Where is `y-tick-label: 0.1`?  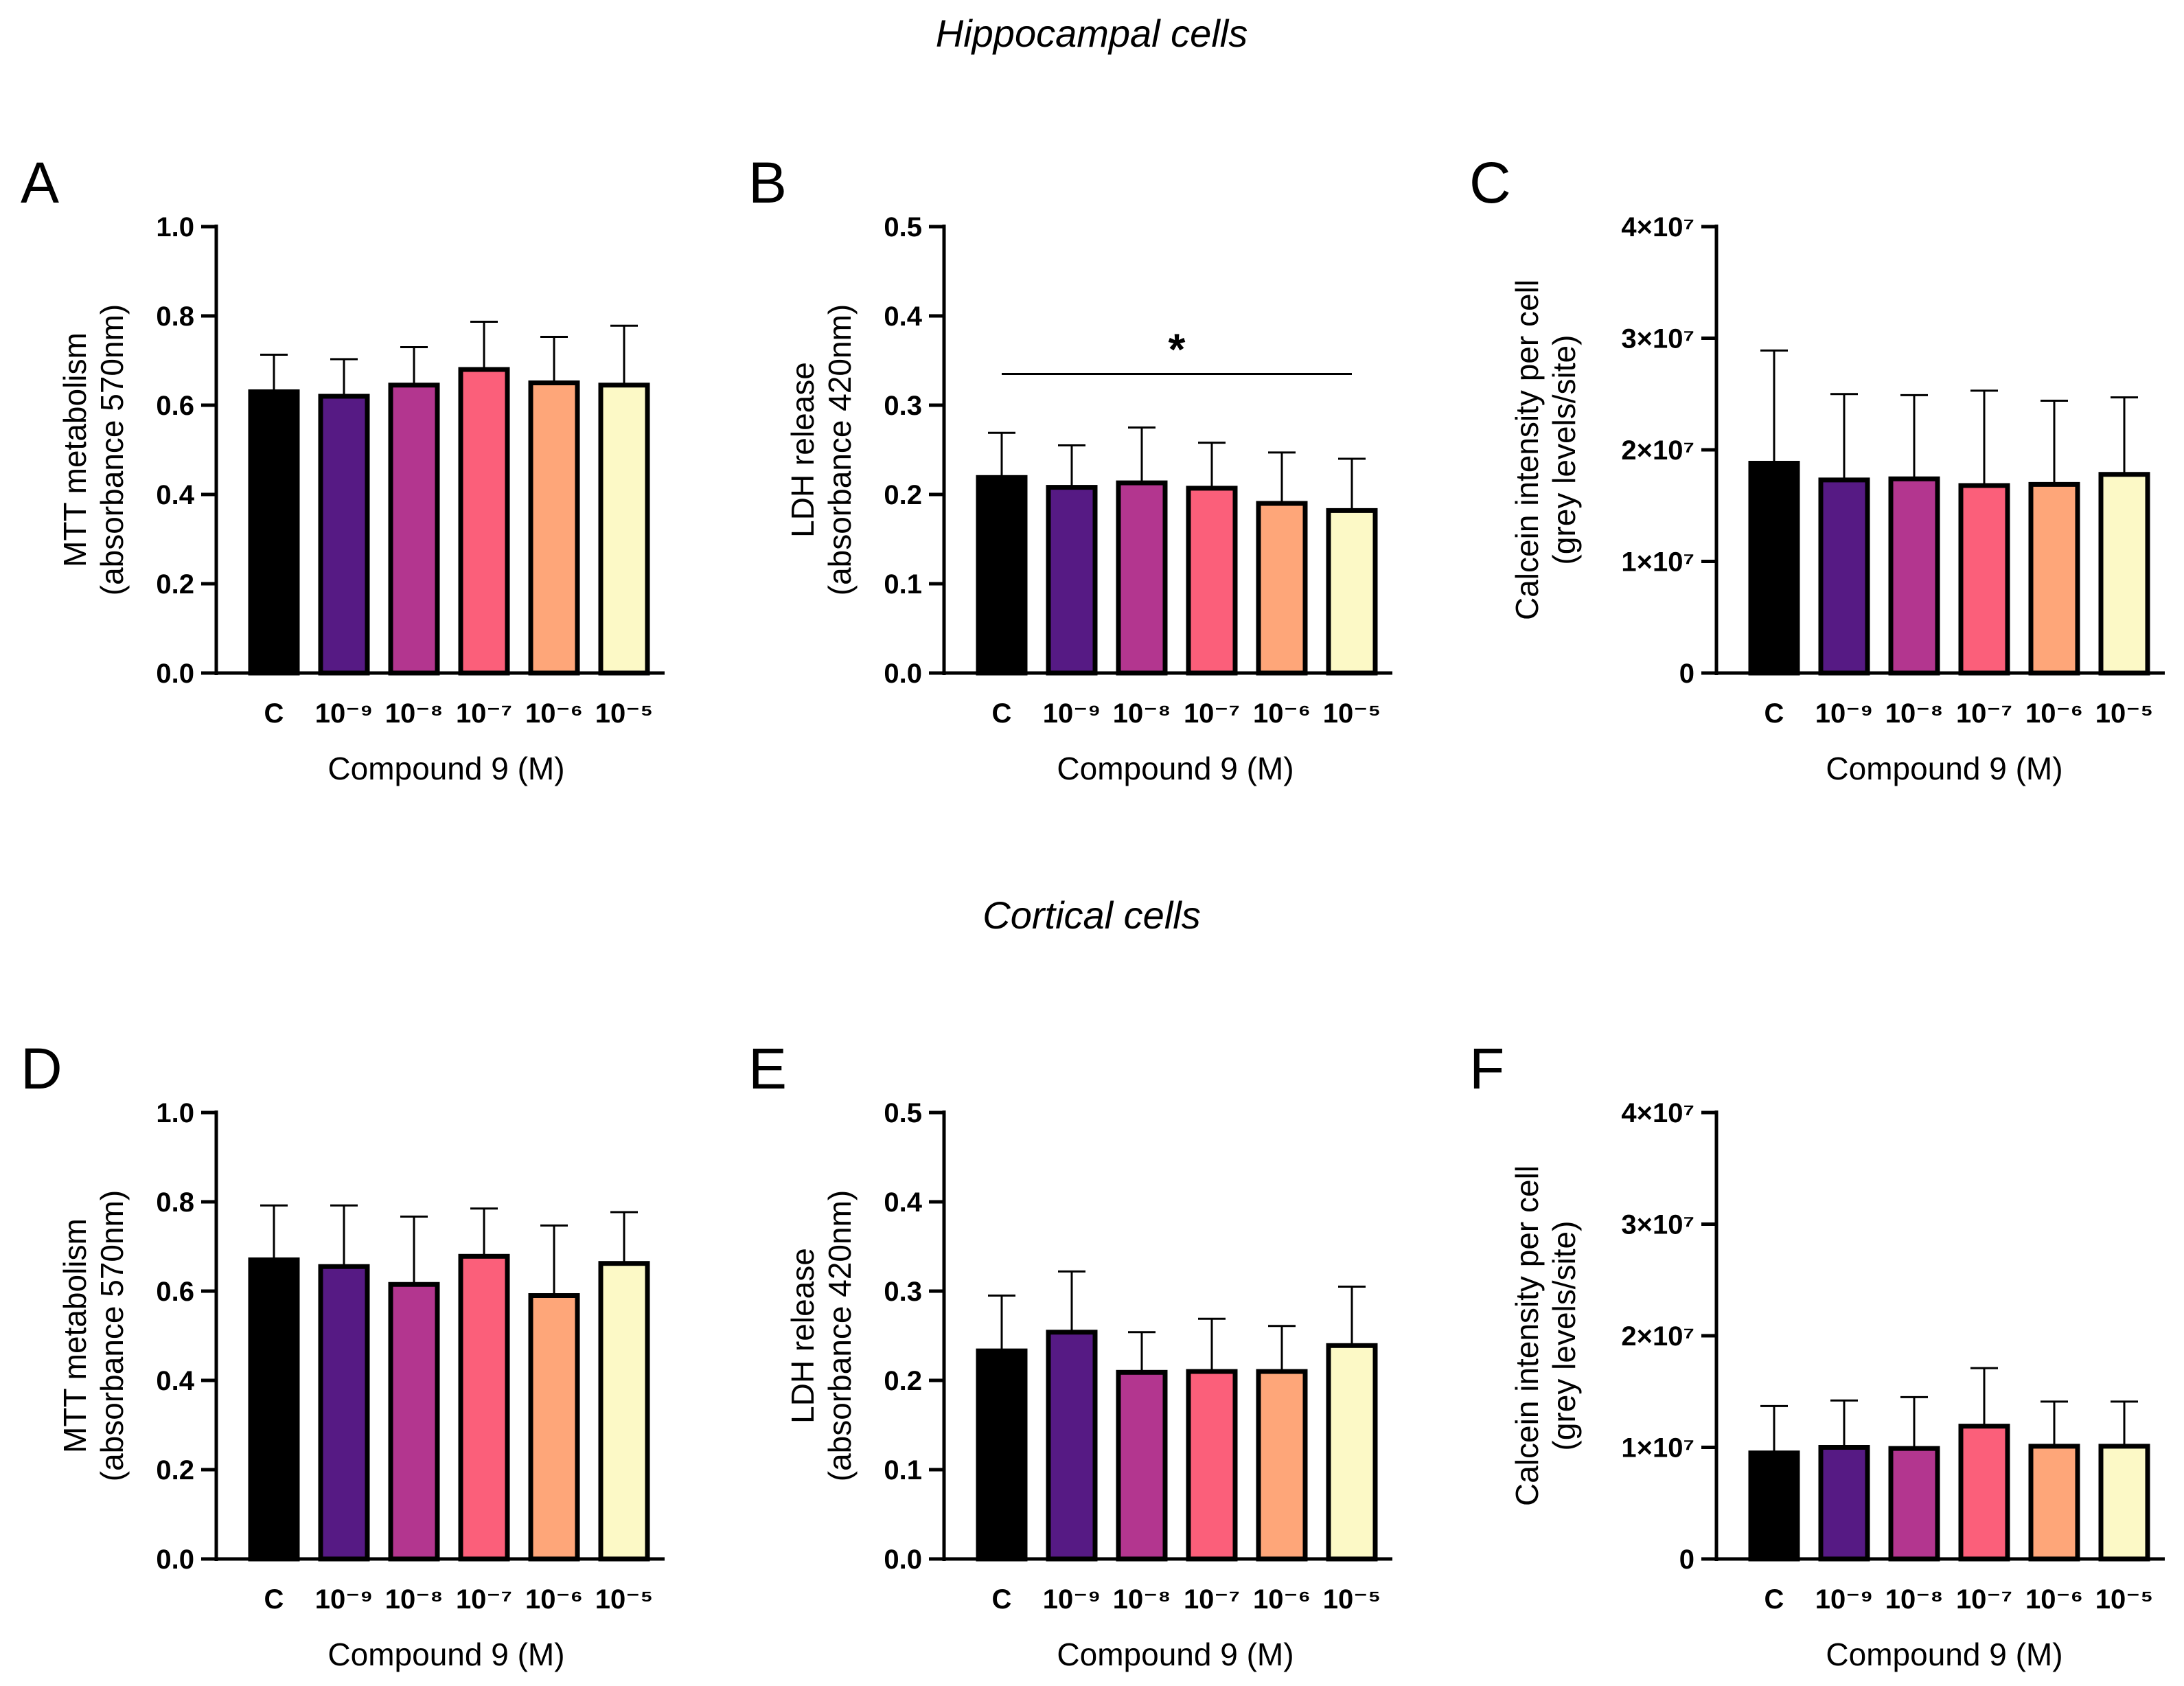 y-tick-label: 0.1 is located at coordinates (903, 1470).